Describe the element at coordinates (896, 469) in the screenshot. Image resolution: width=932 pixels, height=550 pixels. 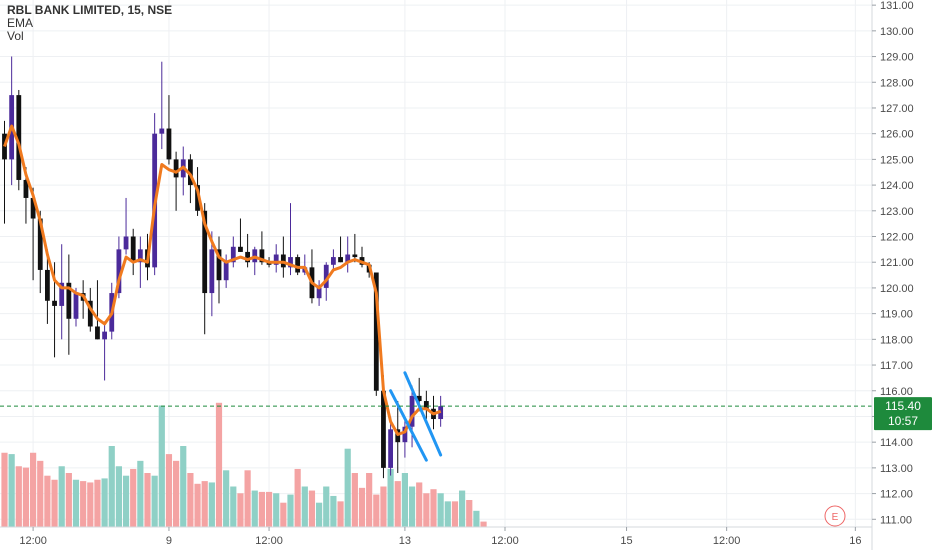
I see `y-tick-label: 113.00` at that location.